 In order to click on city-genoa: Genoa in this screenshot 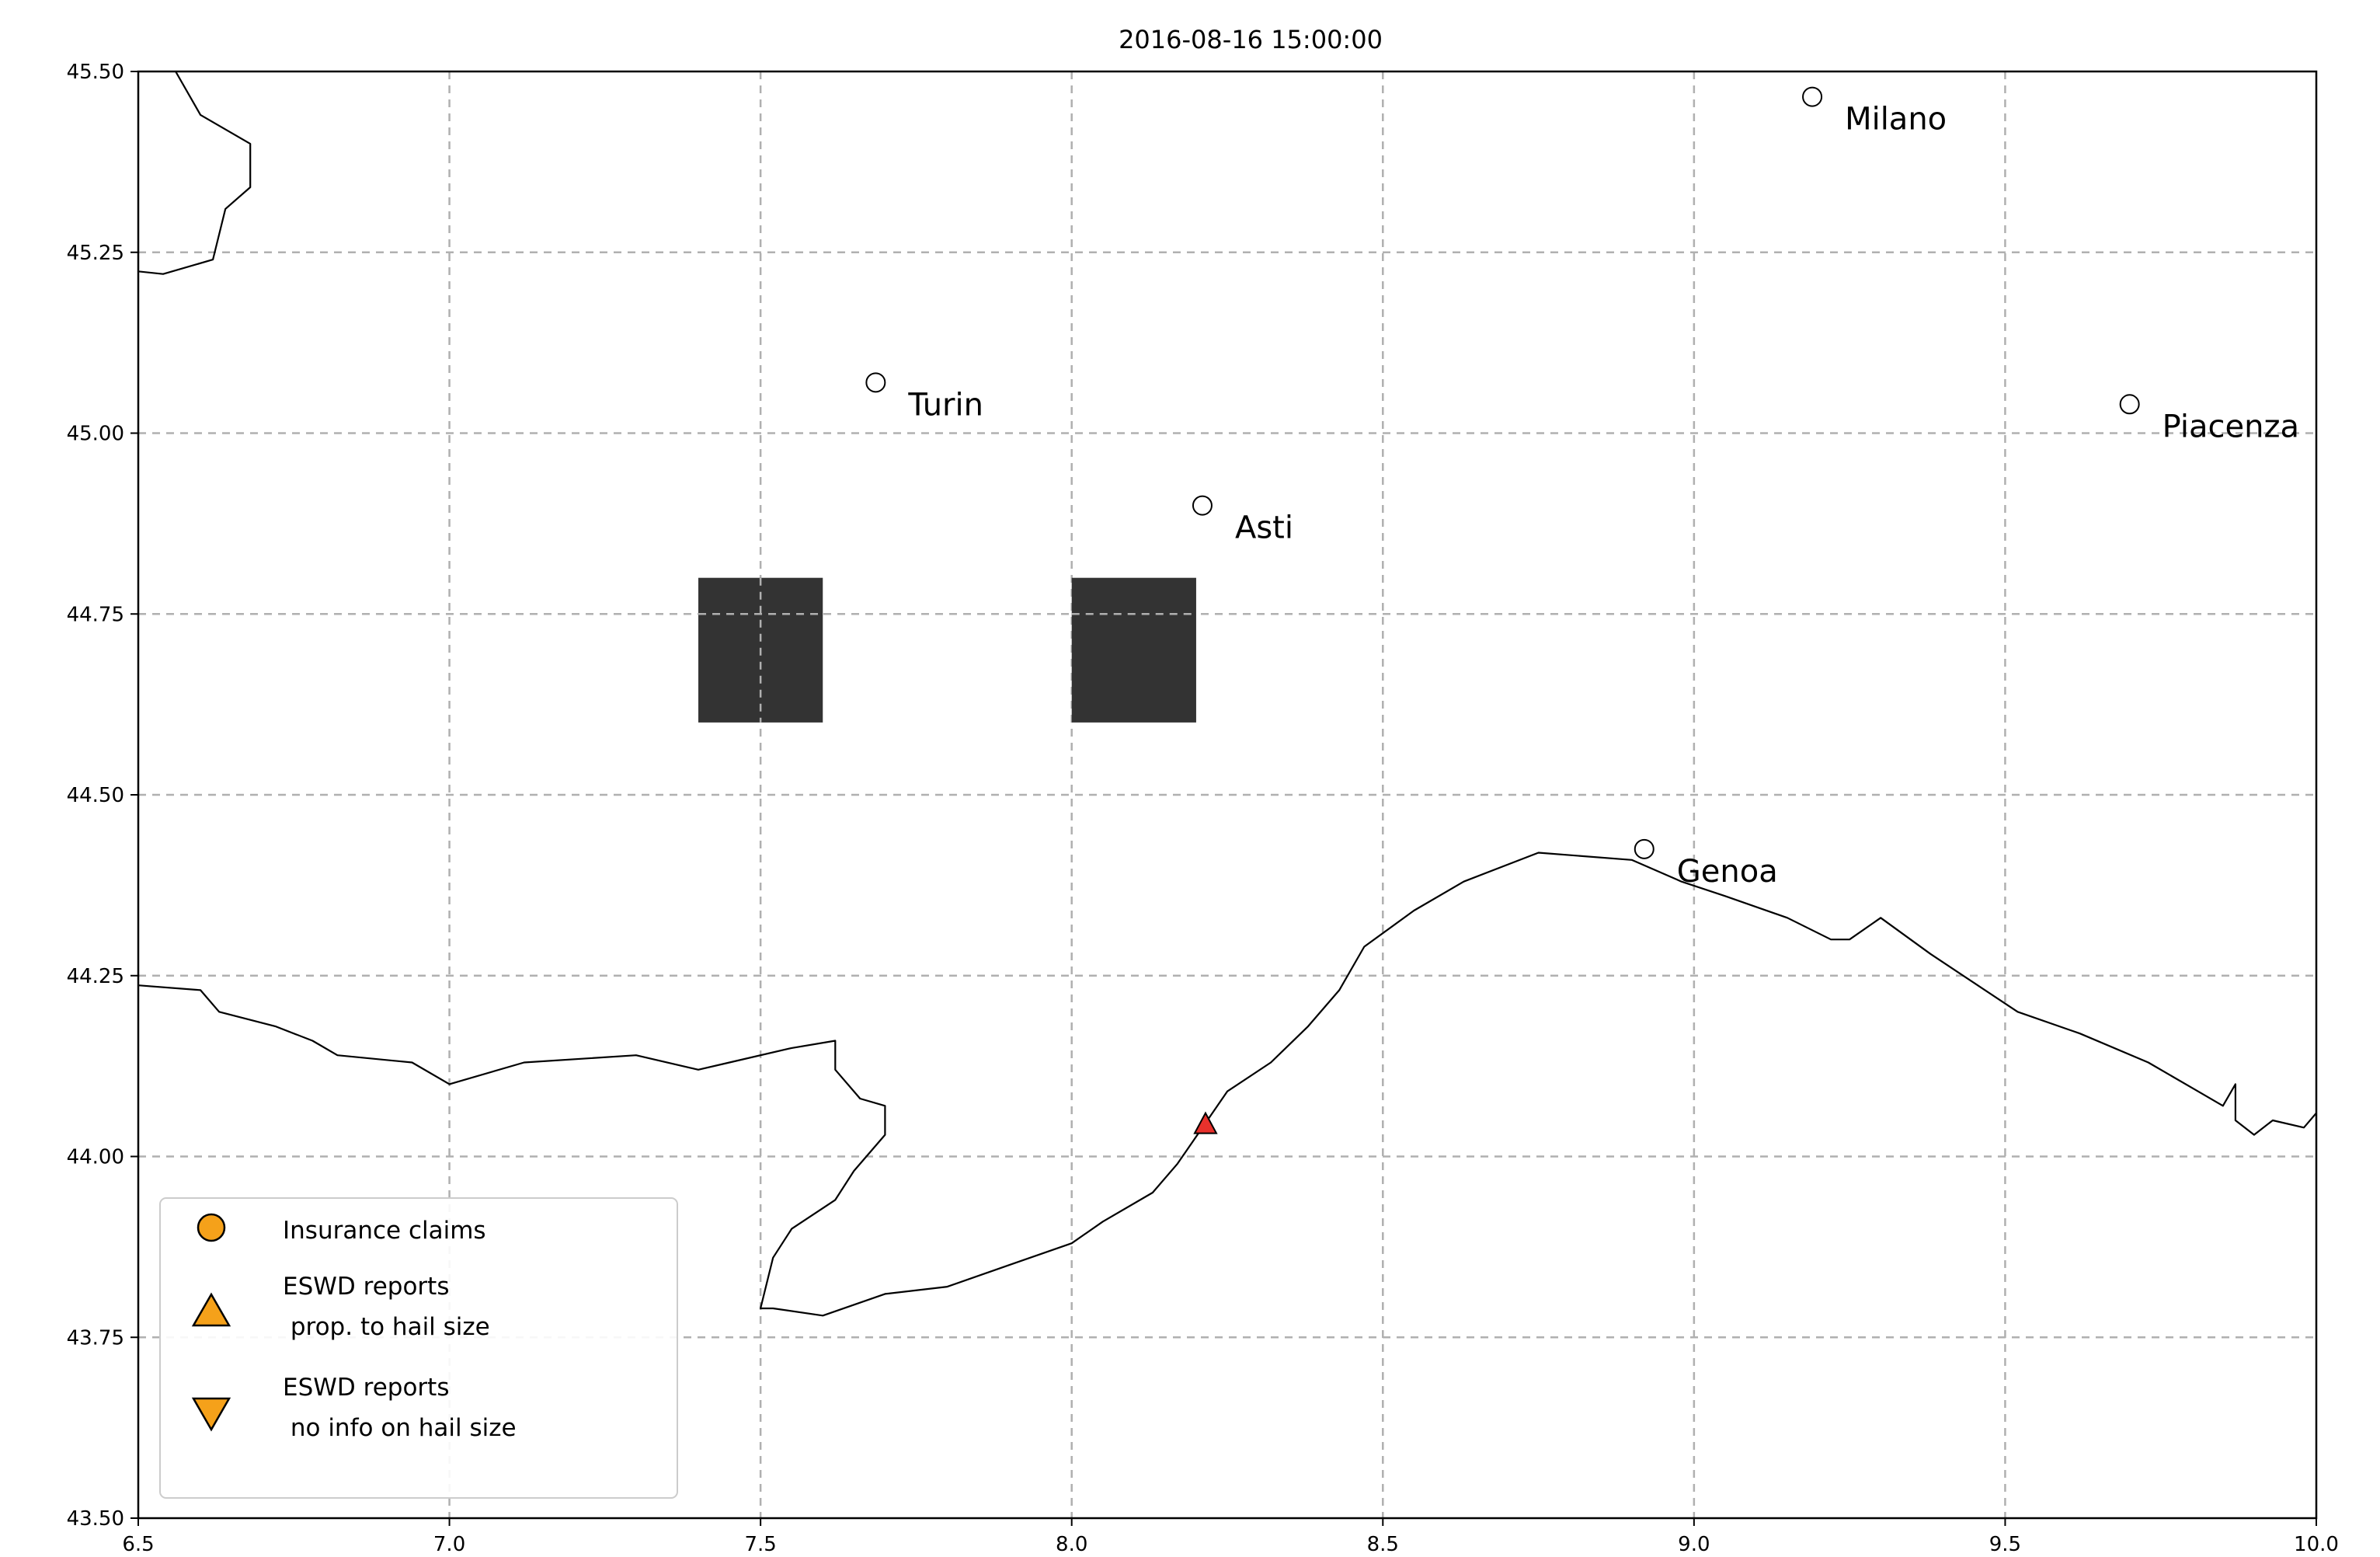, I will do `click(1706, 864)`.